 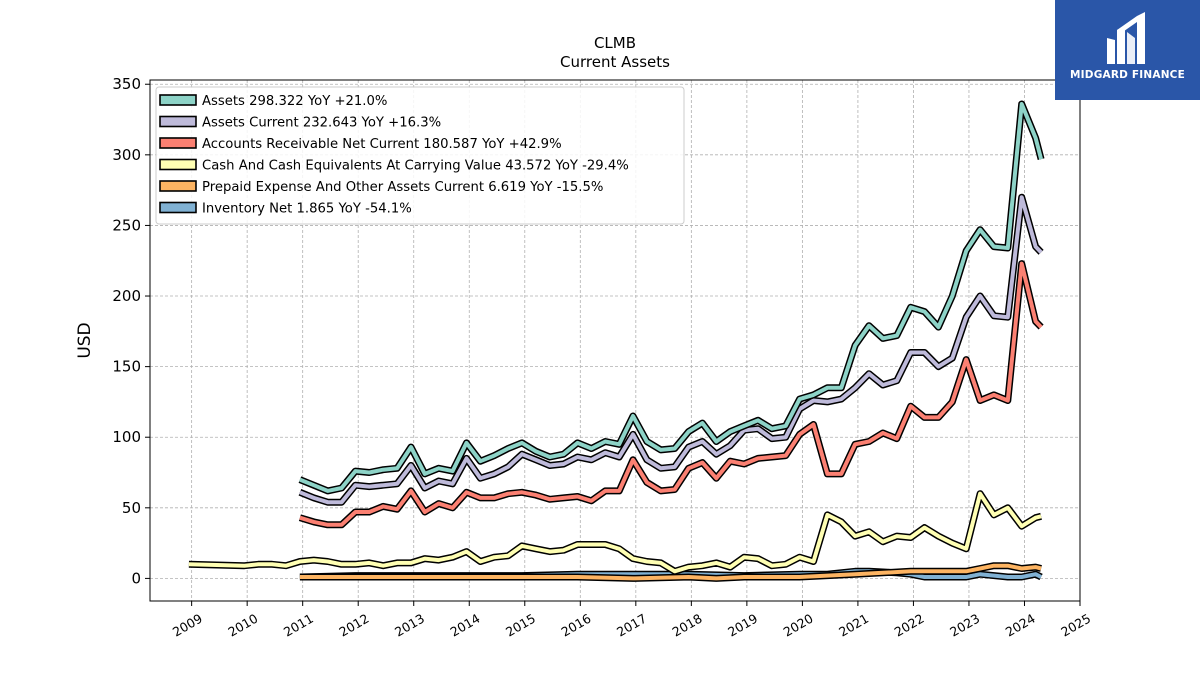 I want to click on x-tick-label: 2018, so click(x=687, y=625).